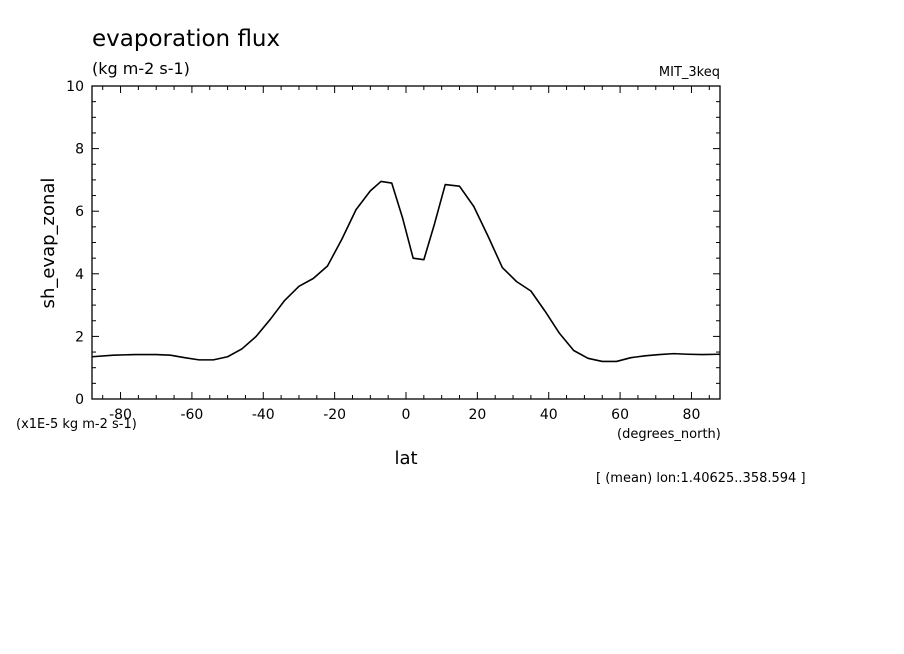 This screenshot has width=904, height=654. What do you see at coordinates (79, 400) in the screenshot?
I see `y-tick-label: 0` at bounding box center [79, 400].